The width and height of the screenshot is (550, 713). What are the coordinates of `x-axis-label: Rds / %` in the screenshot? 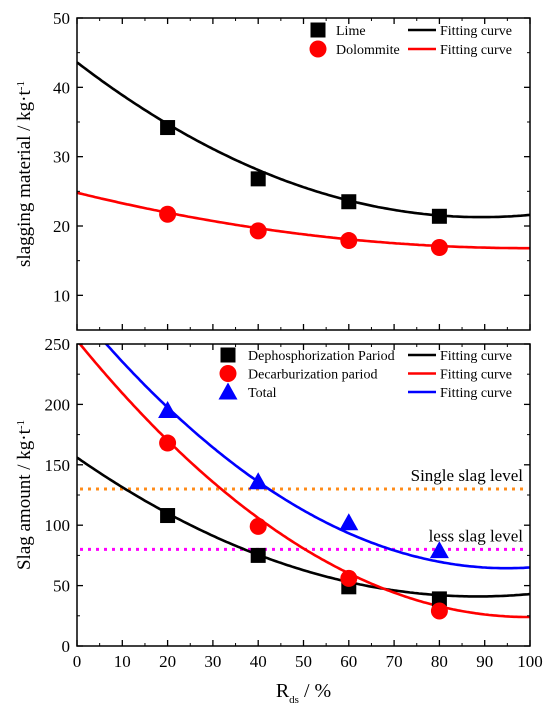 It's located at (303, 693).